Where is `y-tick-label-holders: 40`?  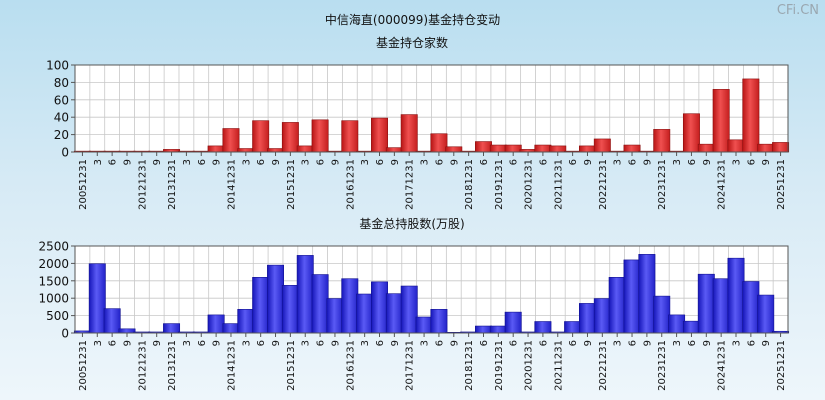 y-tick-label-holders: 40 is located at coordinates (61, 118).